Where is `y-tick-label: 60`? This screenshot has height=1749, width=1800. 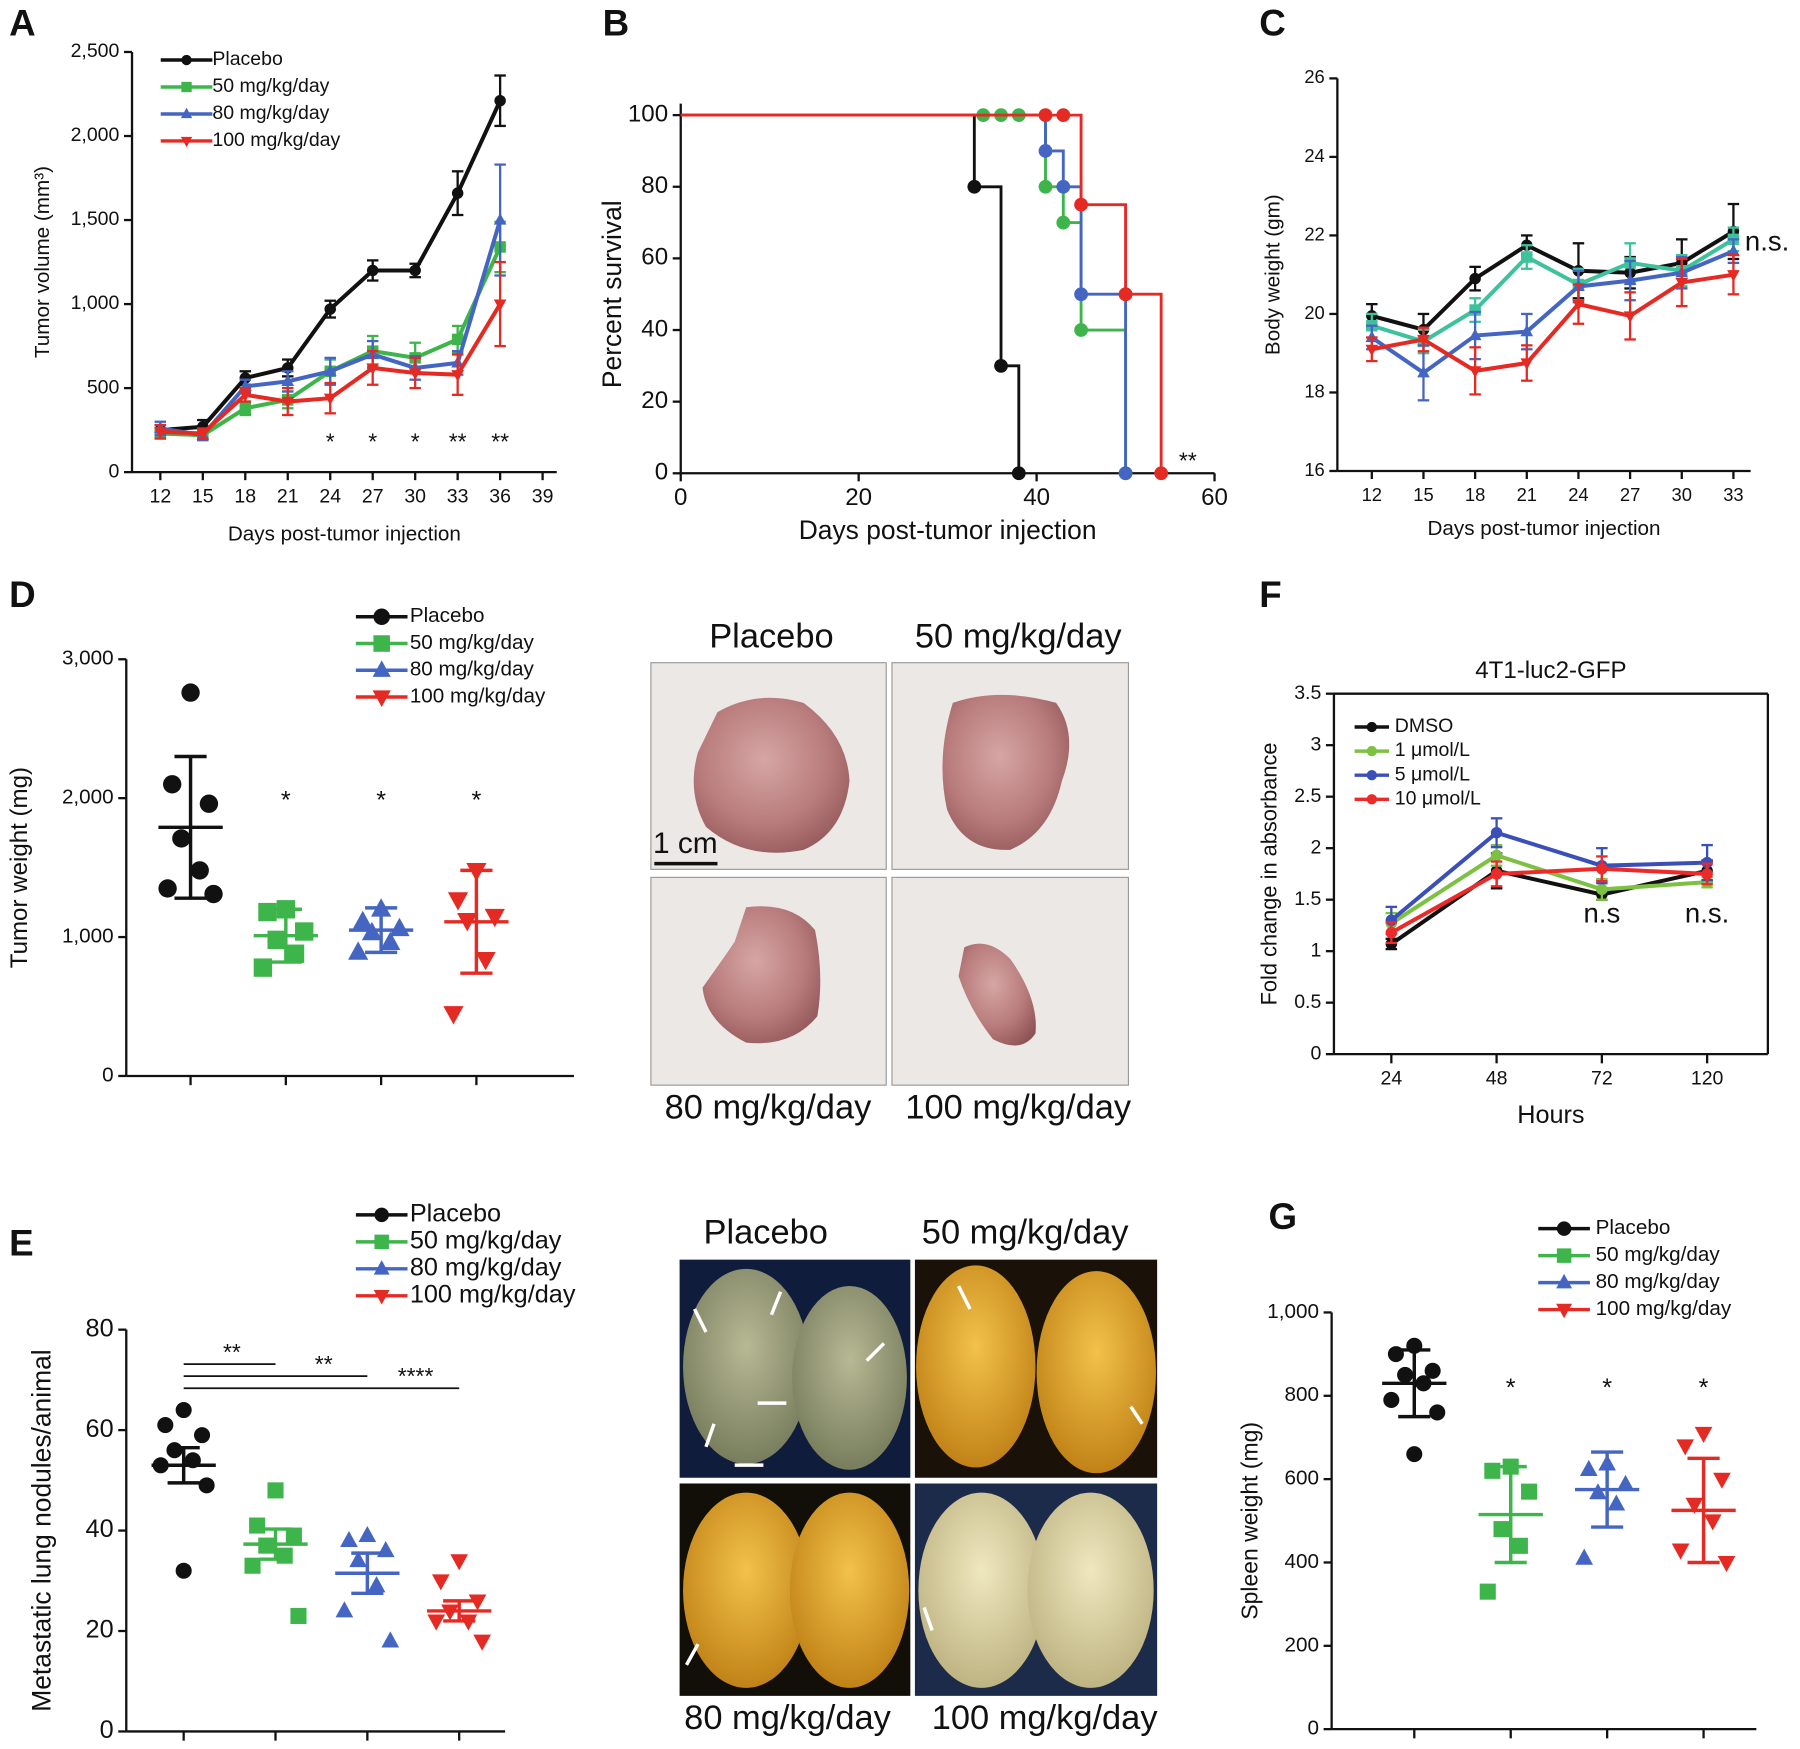
y-tick-label: 60 is located at coordinates (100, 1429).